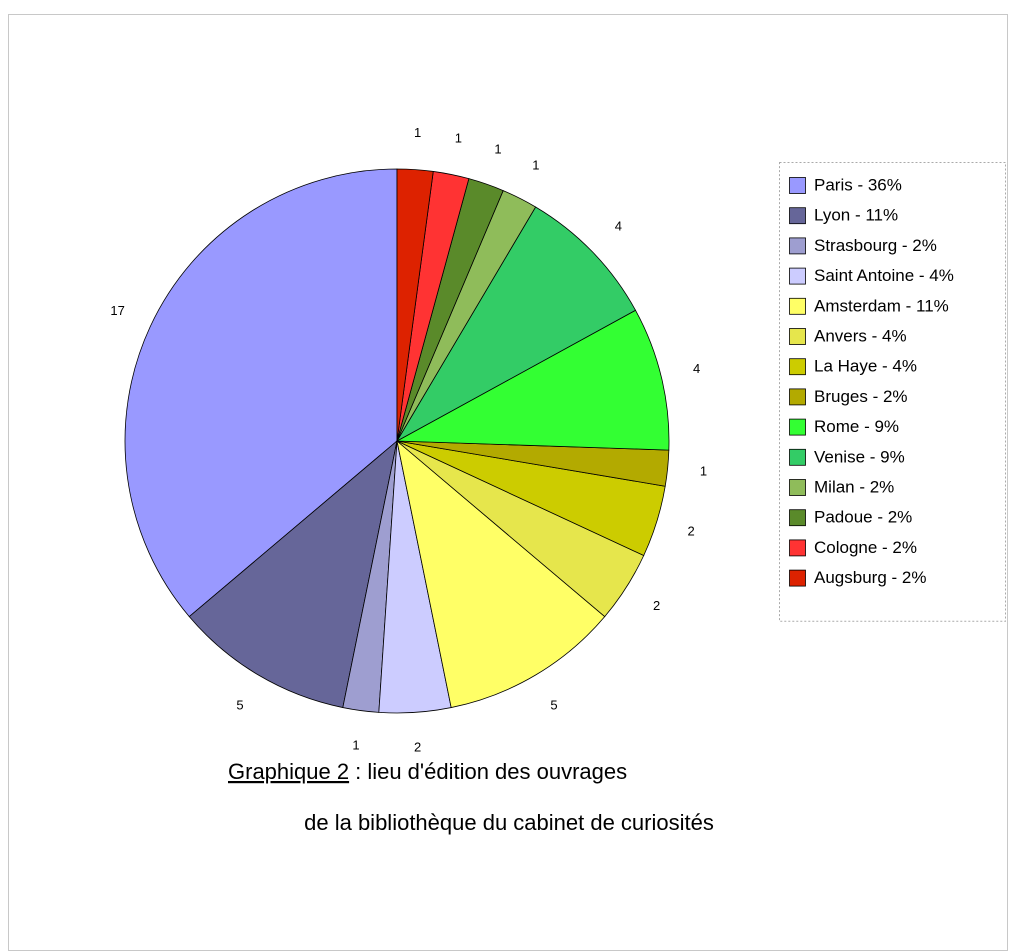 The image size is (1016, 952). I want to click on data-label: 17, so click(117, 310).